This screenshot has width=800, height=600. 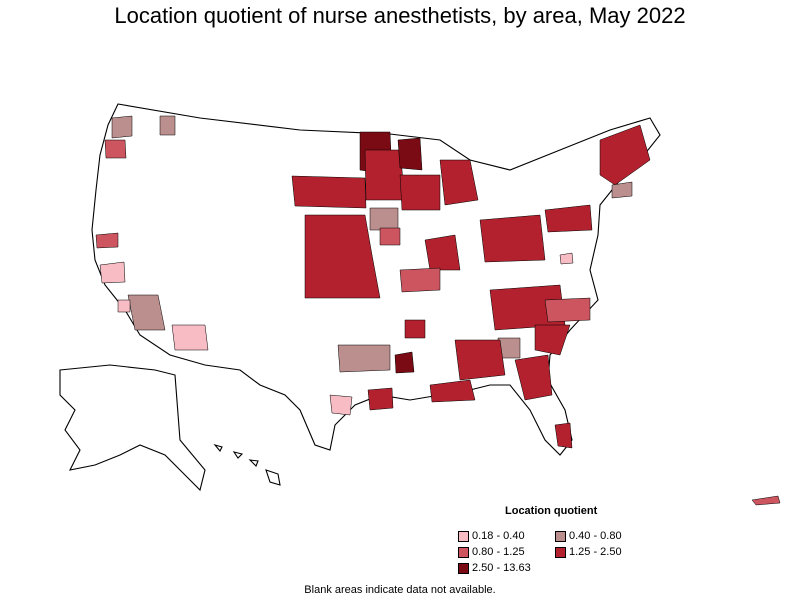 What do you see at coordinates (567, 310) in the screenshot?
I see `region-north-carolina` at bounding box center [567, 310].